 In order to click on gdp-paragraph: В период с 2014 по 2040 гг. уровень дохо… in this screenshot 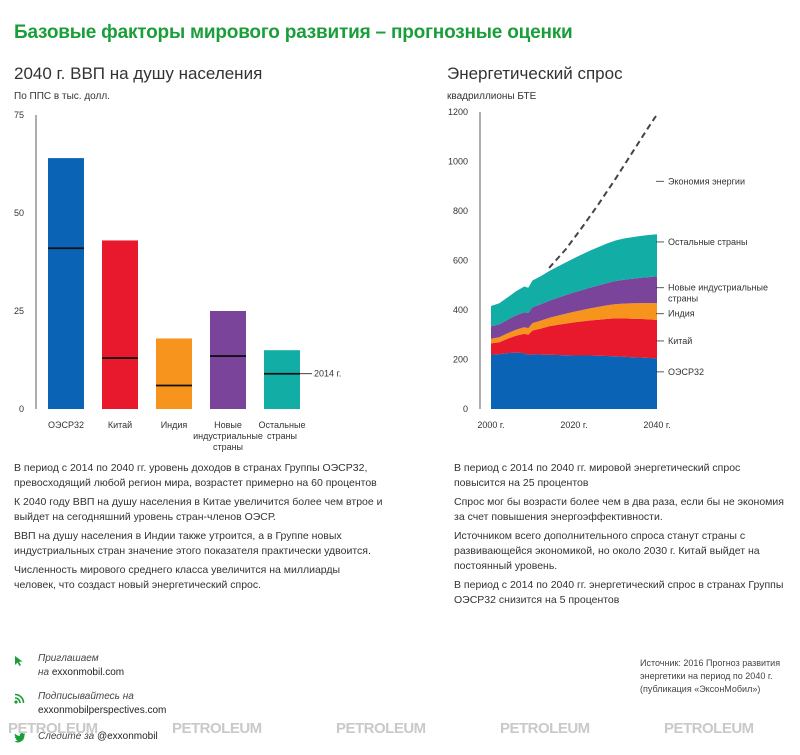, I will do `click(195, 475)`.